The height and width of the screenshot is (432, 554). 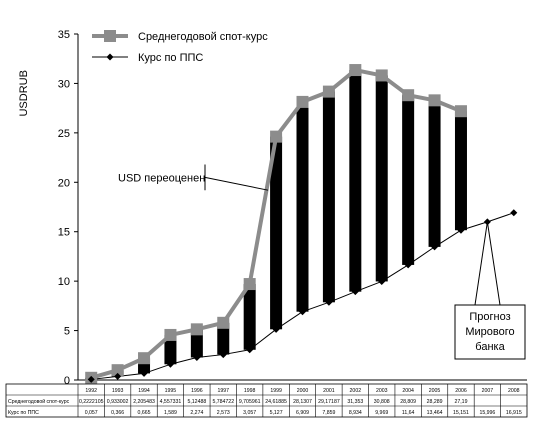 I want to click on table-value-cell: 1,589, so click(x=170, y=413).